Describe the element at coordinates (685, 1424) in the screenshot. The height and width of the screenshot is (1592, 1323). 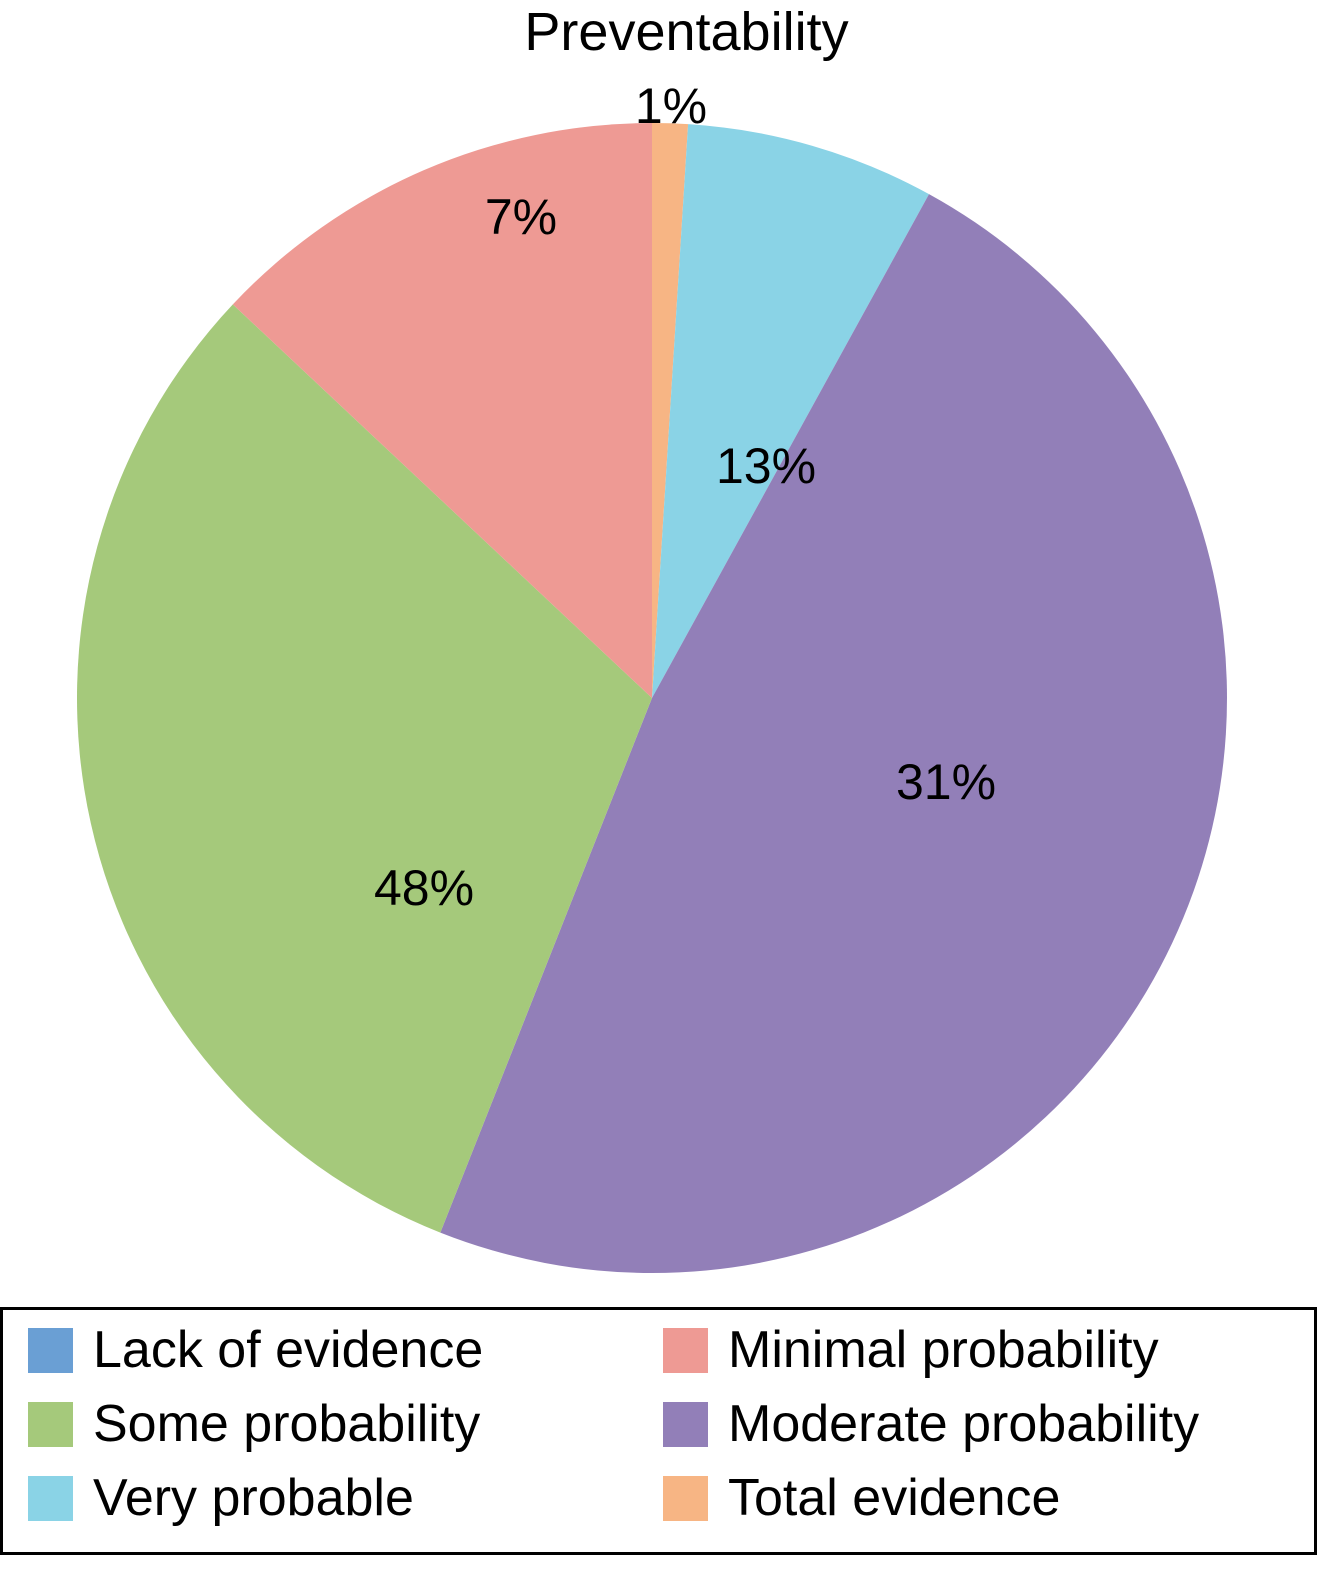
I see `legend-swatch-moderate-probability` at that location.